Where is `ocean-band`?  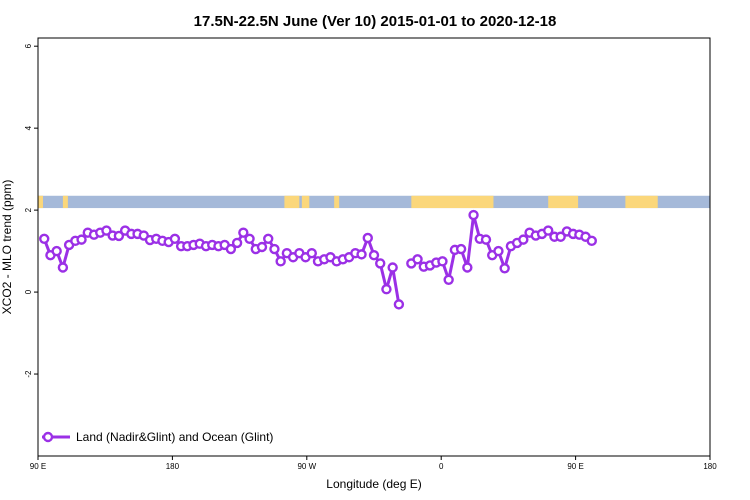
ocean-band is located at coordinates (374, 202).